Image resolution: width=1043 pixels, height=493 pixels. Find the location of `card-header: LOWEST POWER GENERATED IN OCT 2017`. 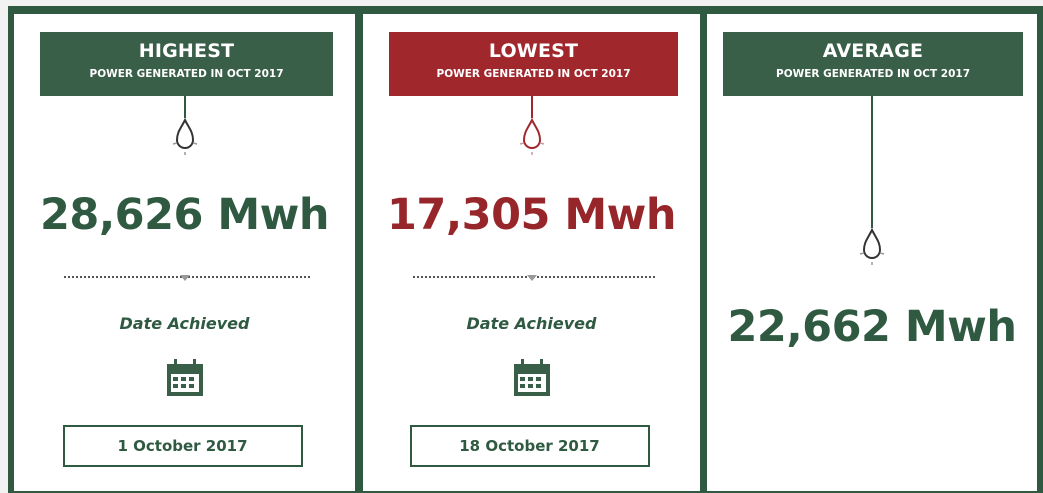

card-header: LOWEST POWER GENERATED IN OCT 2017 is located at coordinates (533, 64).